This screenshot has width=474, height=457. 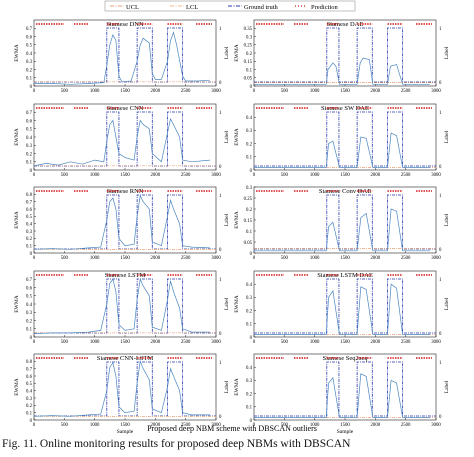 What do you see at coordinates (346, 358) in the screenshot?
I see `panel-title: Siamese Seq2seq` at bounding box center [346, 358].